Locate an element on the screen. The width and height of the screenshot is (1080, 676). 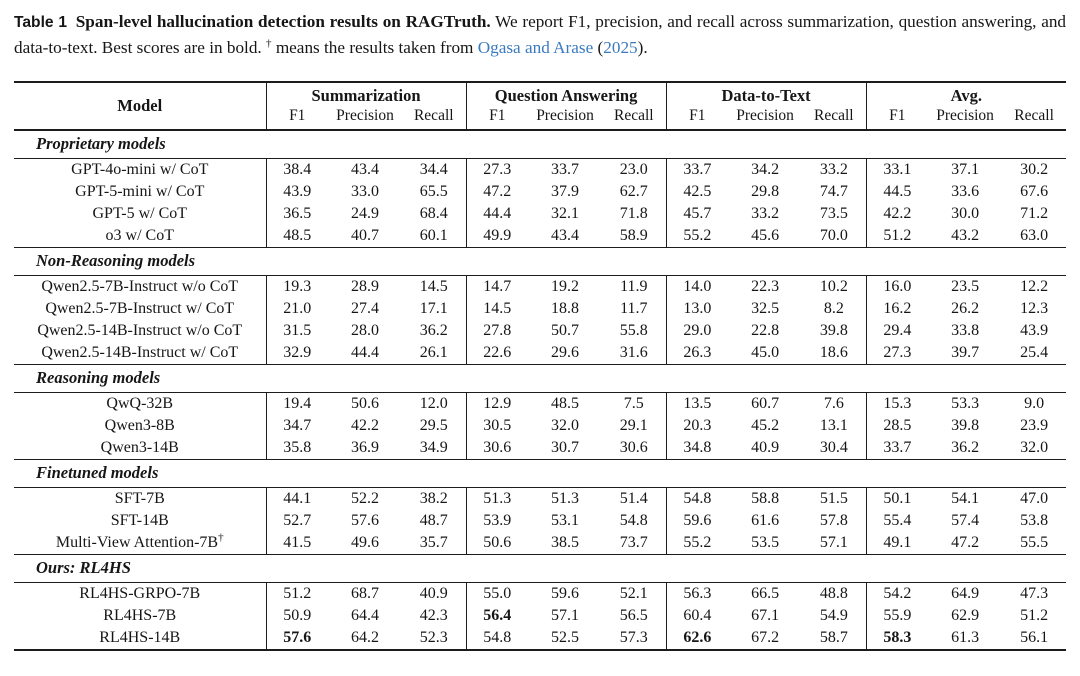
metric-header-avg-f1: F1 is located at coordinates (897, 118).